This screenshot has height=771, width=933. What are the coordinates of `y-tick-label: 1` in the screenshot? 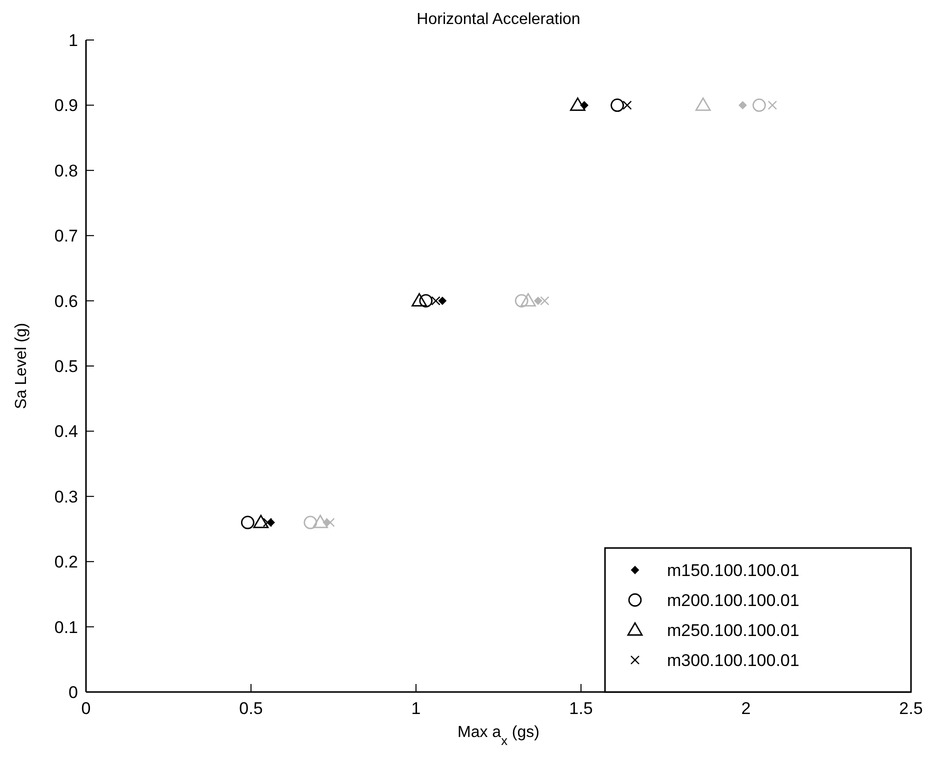 It's located at (73, 40).